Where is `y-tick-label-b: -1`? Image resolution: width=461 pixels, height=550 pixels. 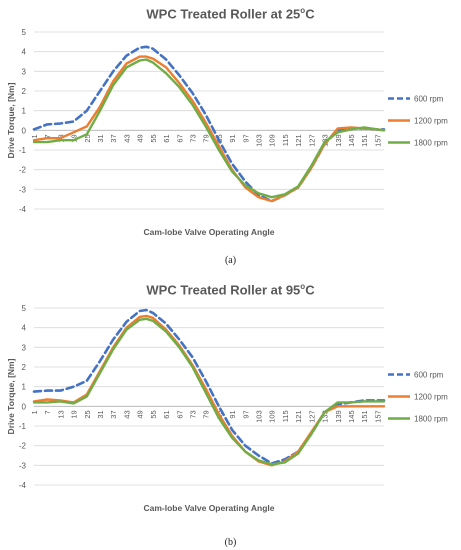 y-tick-label-b: -1 is located at coordinates (23, 426).